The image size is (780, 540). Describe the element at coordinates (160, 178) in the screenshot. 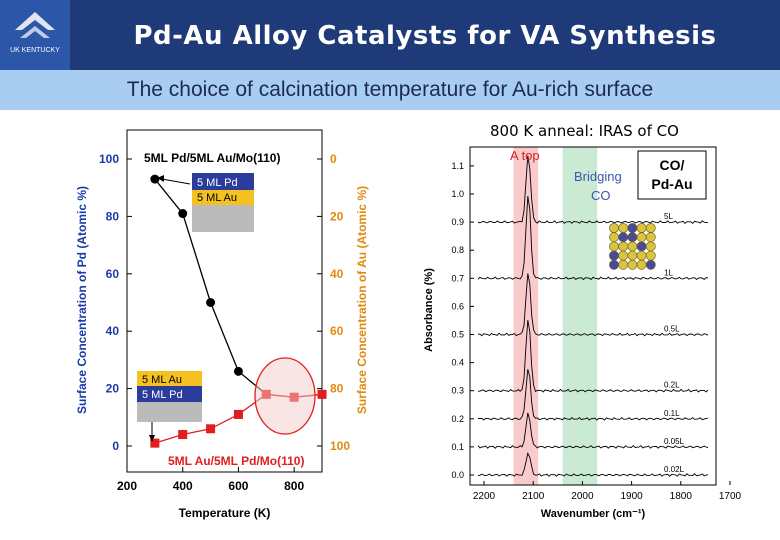

I see `top-stack-arrowhead` at that location.